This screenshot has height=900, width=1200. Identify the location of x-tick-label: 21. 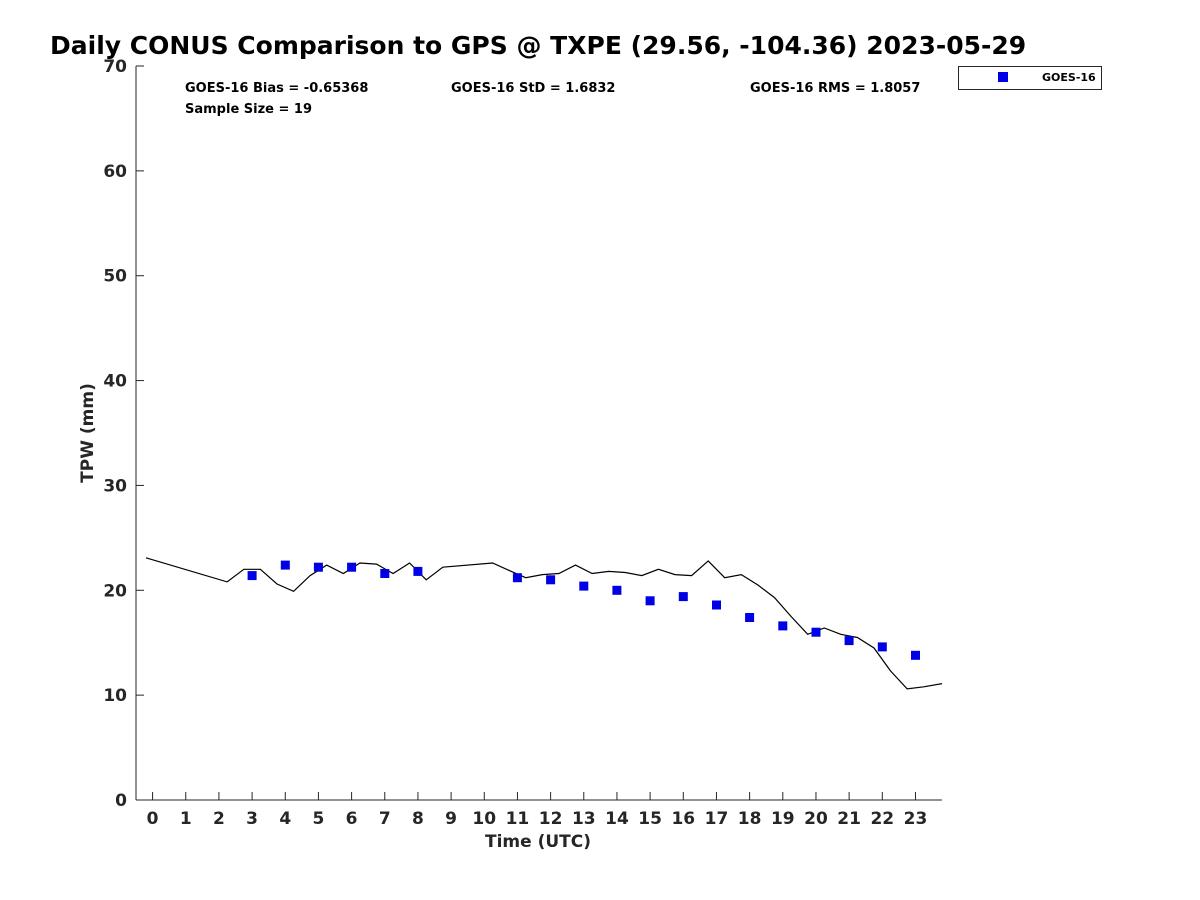
(849, 819).